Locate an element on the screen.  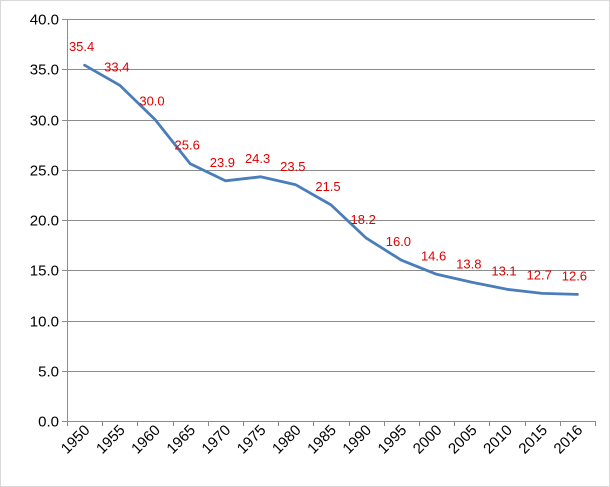
x-tick-label: 1970 is located at coordinates (217, 440).